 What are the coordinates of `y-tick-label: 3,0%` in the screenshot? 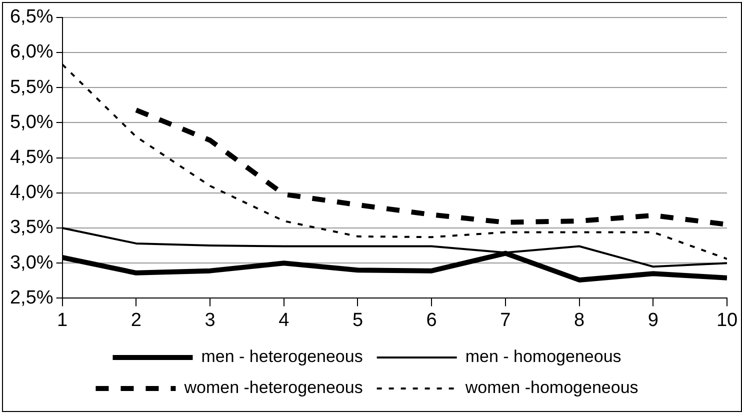 It's located at (32, 263).